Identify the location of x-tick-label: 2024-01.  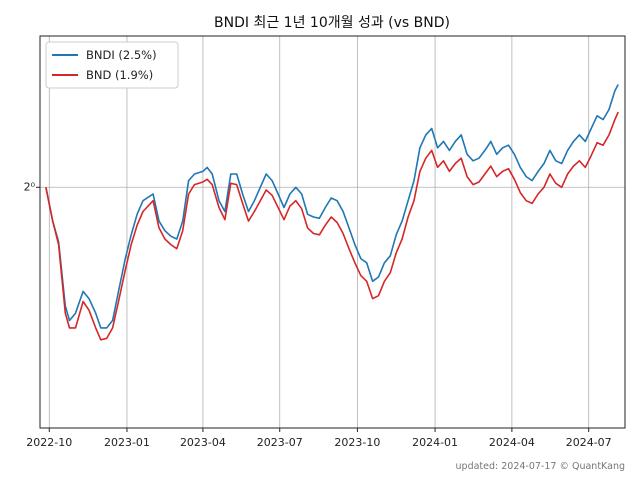
(435, 442).